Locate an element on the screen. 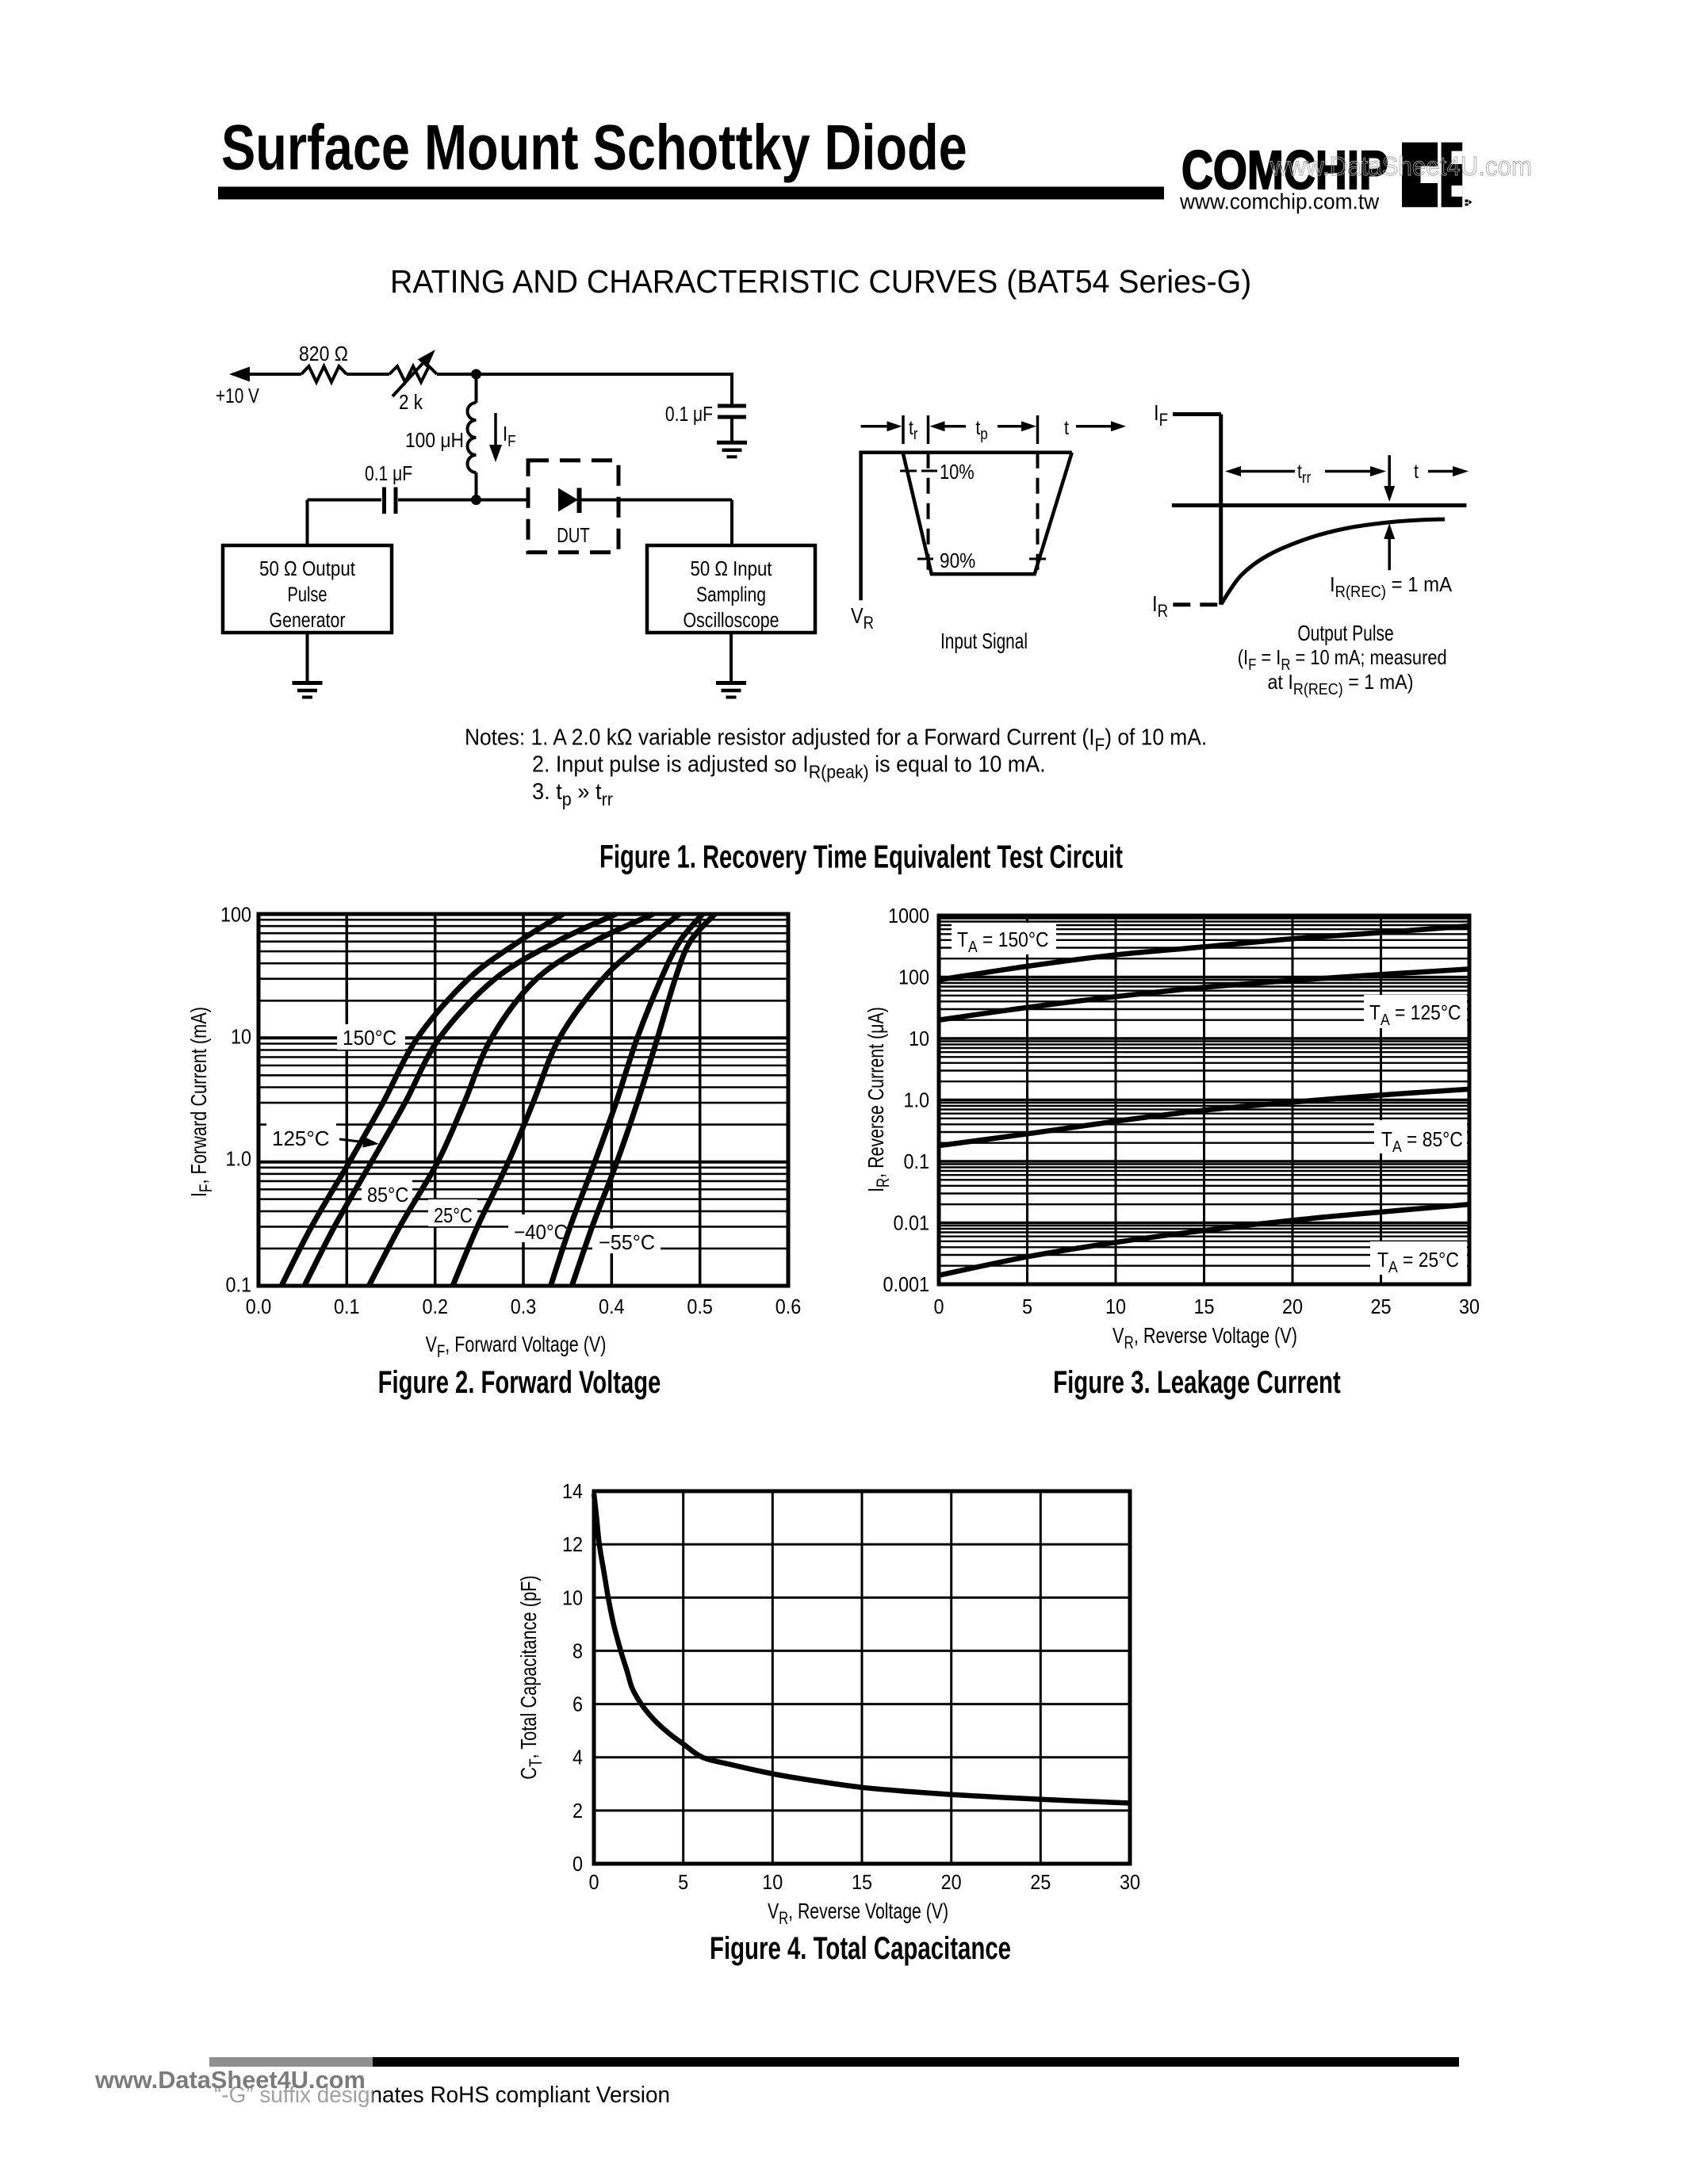 The height and width of the screenshot is (2184, 1685). svg-text: 2 is located at coordinates (578, 1811).